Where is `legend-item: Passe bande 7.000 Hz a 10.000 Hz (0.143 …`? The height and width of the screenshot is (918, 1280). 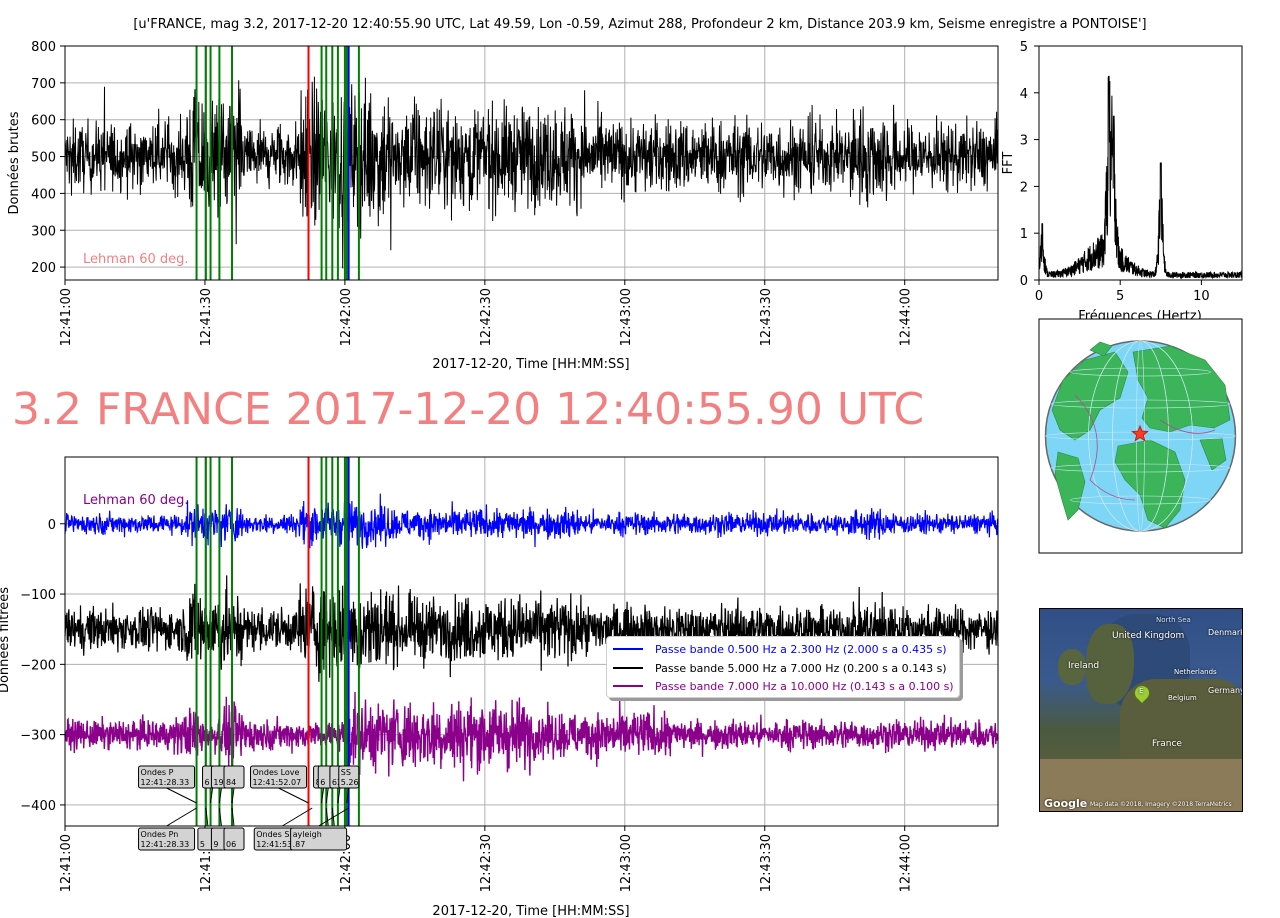
legend-item: Passe bande 7.000 Hz a 10.000 Hz (0.143 … is located at coordinates (783, 686).